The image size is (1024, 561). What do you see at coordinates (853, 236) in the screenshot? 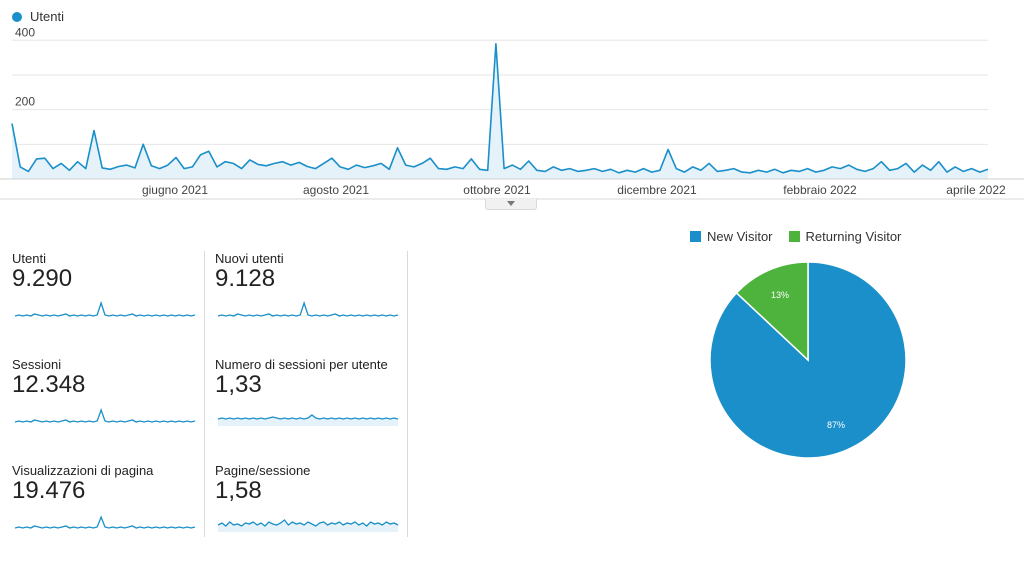
I see `legend-label-returning-visitor: Returning Visitor` at bounding box center [853, 236].